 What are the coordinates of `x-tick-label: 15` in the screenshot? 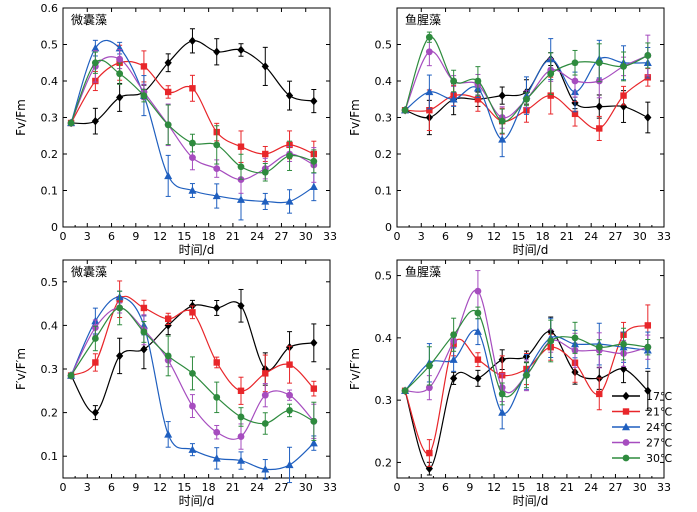 It's located at (184, 487).